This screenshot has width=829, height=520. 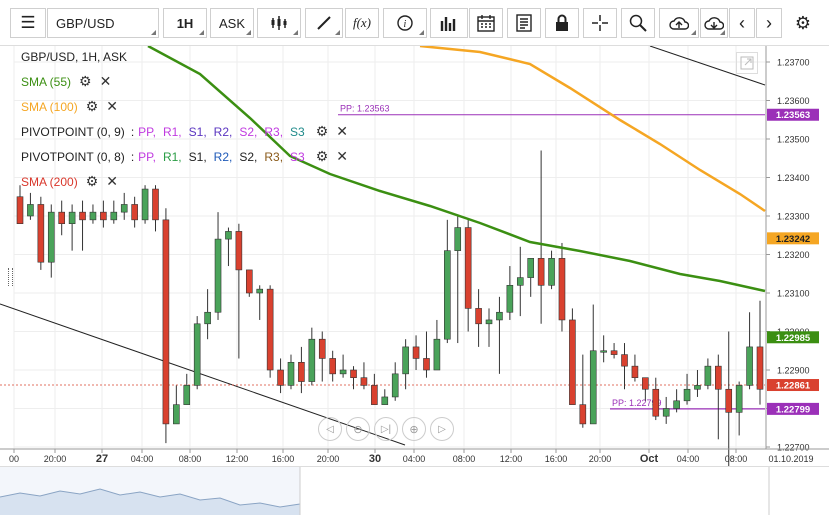 What do you see at coordinates (232, 23) in the screenshot?
I see `price-type-select: ASK` at bounding box center [232, 23].